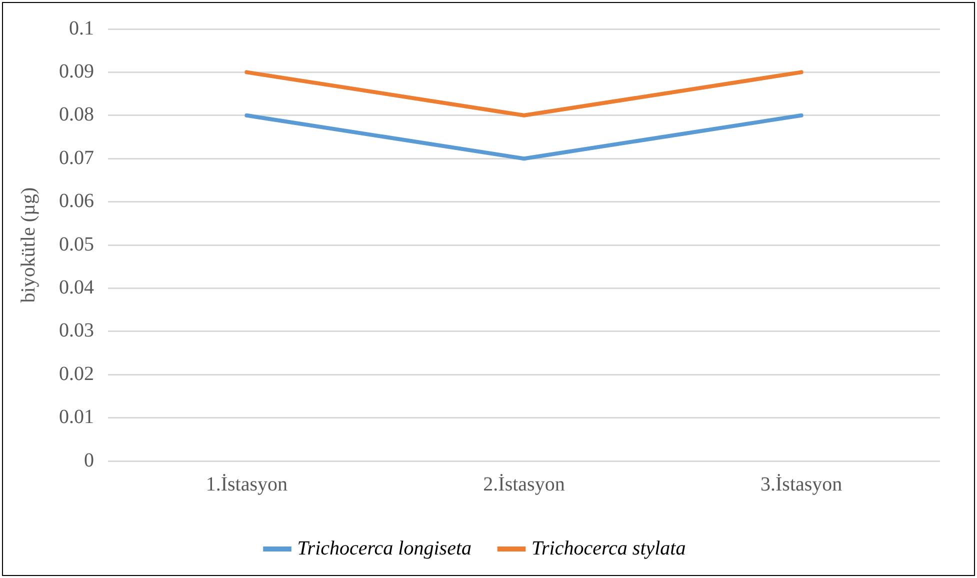 The image size is (977, 578). Describe the element at coordinates (81, 28) in the screenshot. I see `y-tick-label: 0.1` at that location.